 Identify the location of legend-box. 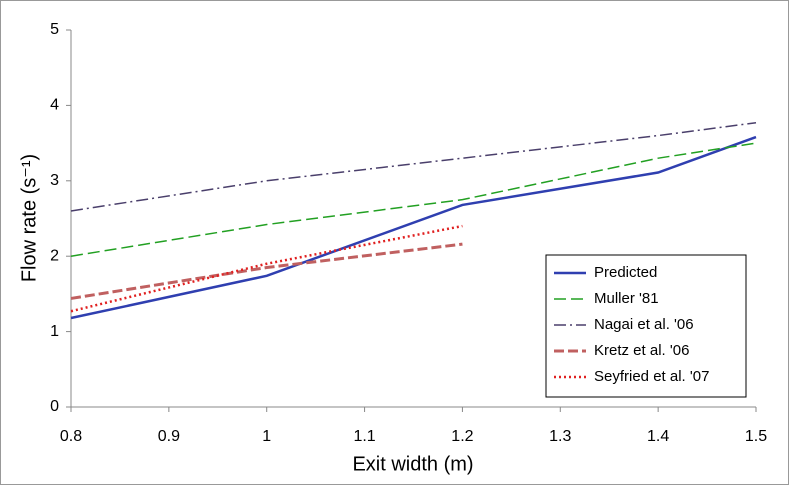
(646, 326).